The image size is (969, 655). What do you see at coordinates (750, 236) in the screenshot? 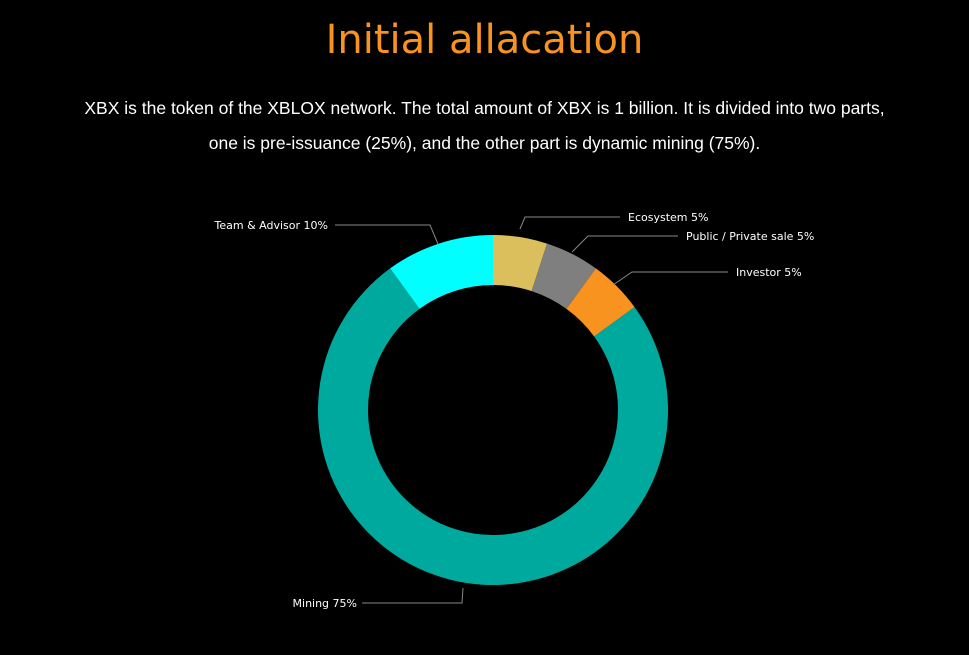
I see `data-label: Public / Private sale 5%` at bounding box center [750, 236].